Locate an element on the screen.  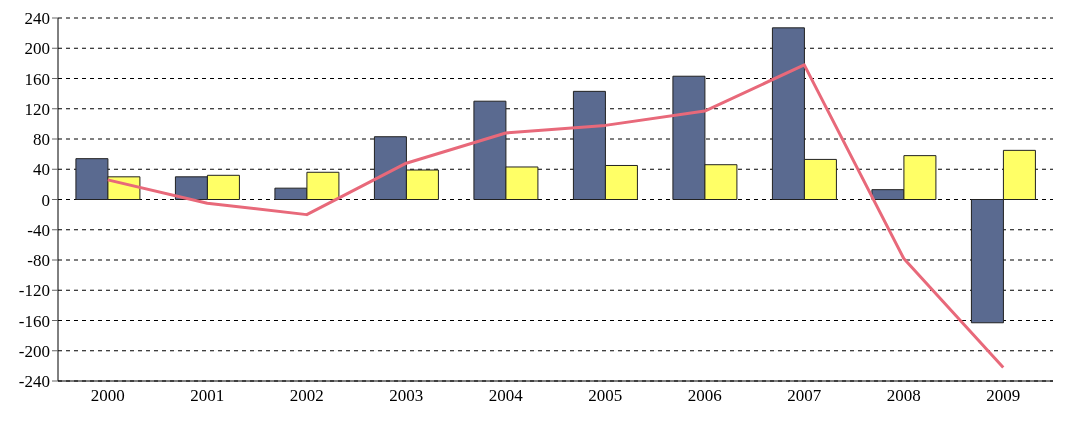
y-tick-label: 0 is located at coordinates (45, 200).